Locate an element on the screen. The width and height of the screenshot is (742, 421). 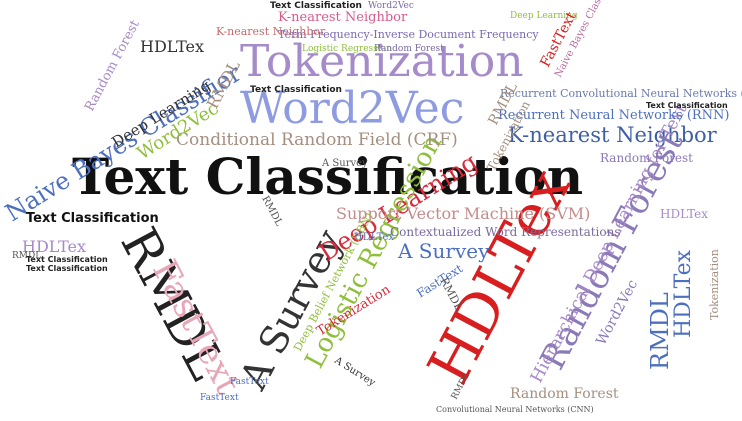
word-hdltex-left: HDLTex is located at coordinates (54, 246).